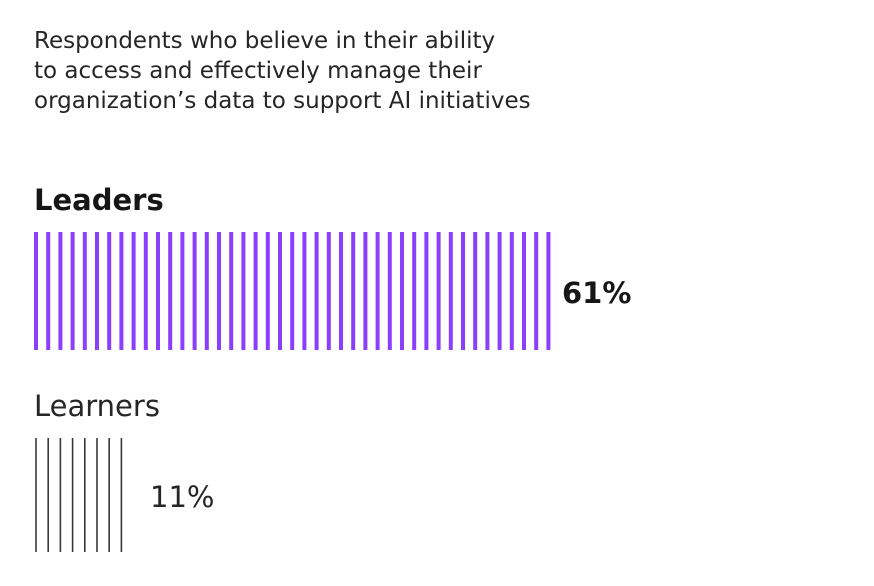 Image resolution: width=874 pixels, height=586 pixels. What do you see at coordinates (99, 200) in the screenshot?
I see `leaders-label: Leaders` at bounding box center [99, 200].